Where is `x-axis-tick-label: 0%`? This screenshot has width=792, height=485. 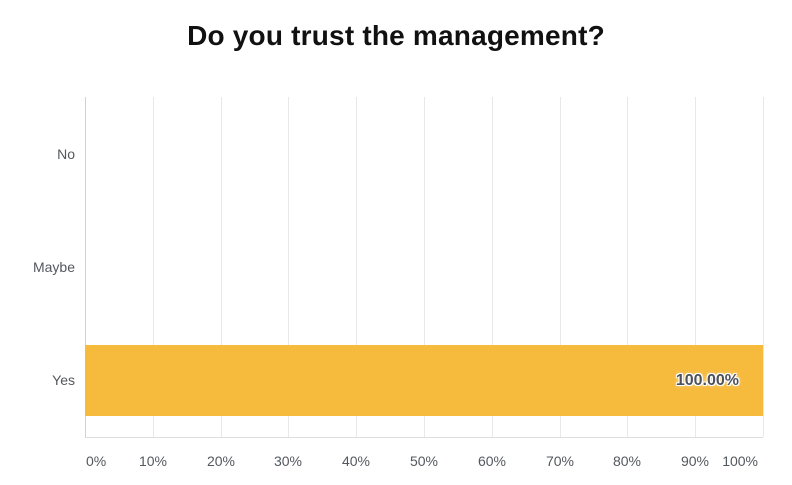 x-axis-tick-label: 0% is located at coordinates (96, 461).